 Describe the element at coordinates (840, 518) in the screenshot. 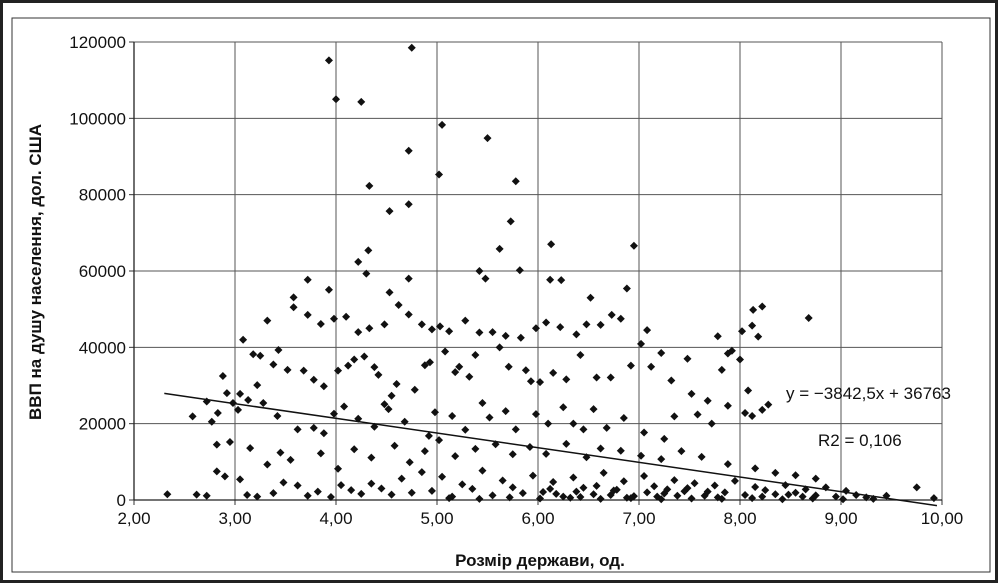

I see `x-tick-label: 9,00` at that location.